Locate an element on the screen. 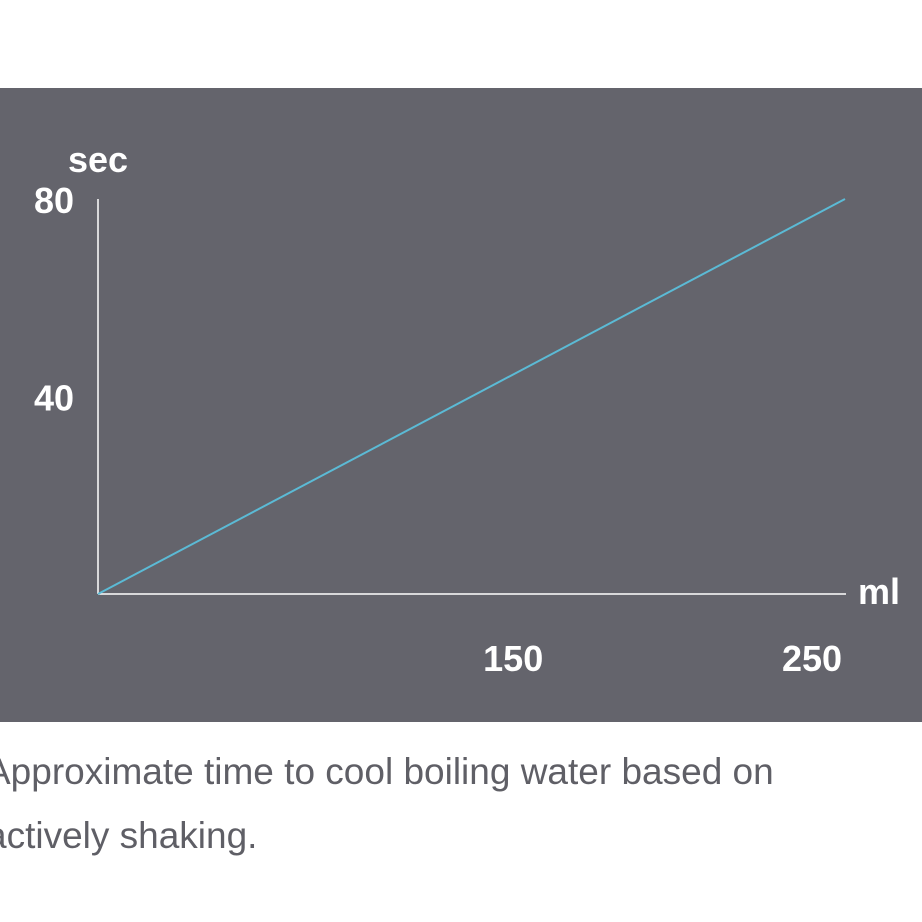 This screenshot has width=922, height=922. y-tick-labels: 40 80 is located at coordinates (54, 299).